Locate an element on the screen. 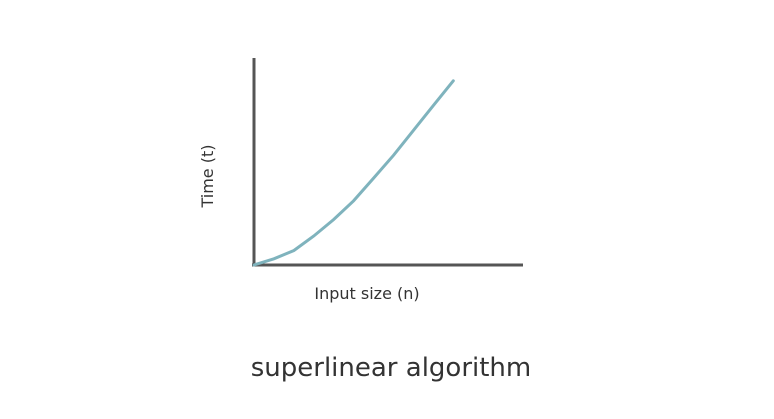 The height and width of the screenshot is (419, 774). series-line is located at coordinates (353, 173).